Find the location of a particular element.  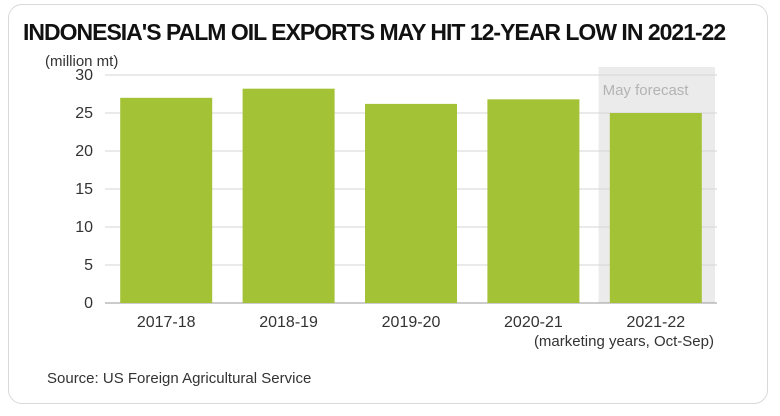

x-tick-label-2020-21: 2020-21 is located at coordinates (533, 322).